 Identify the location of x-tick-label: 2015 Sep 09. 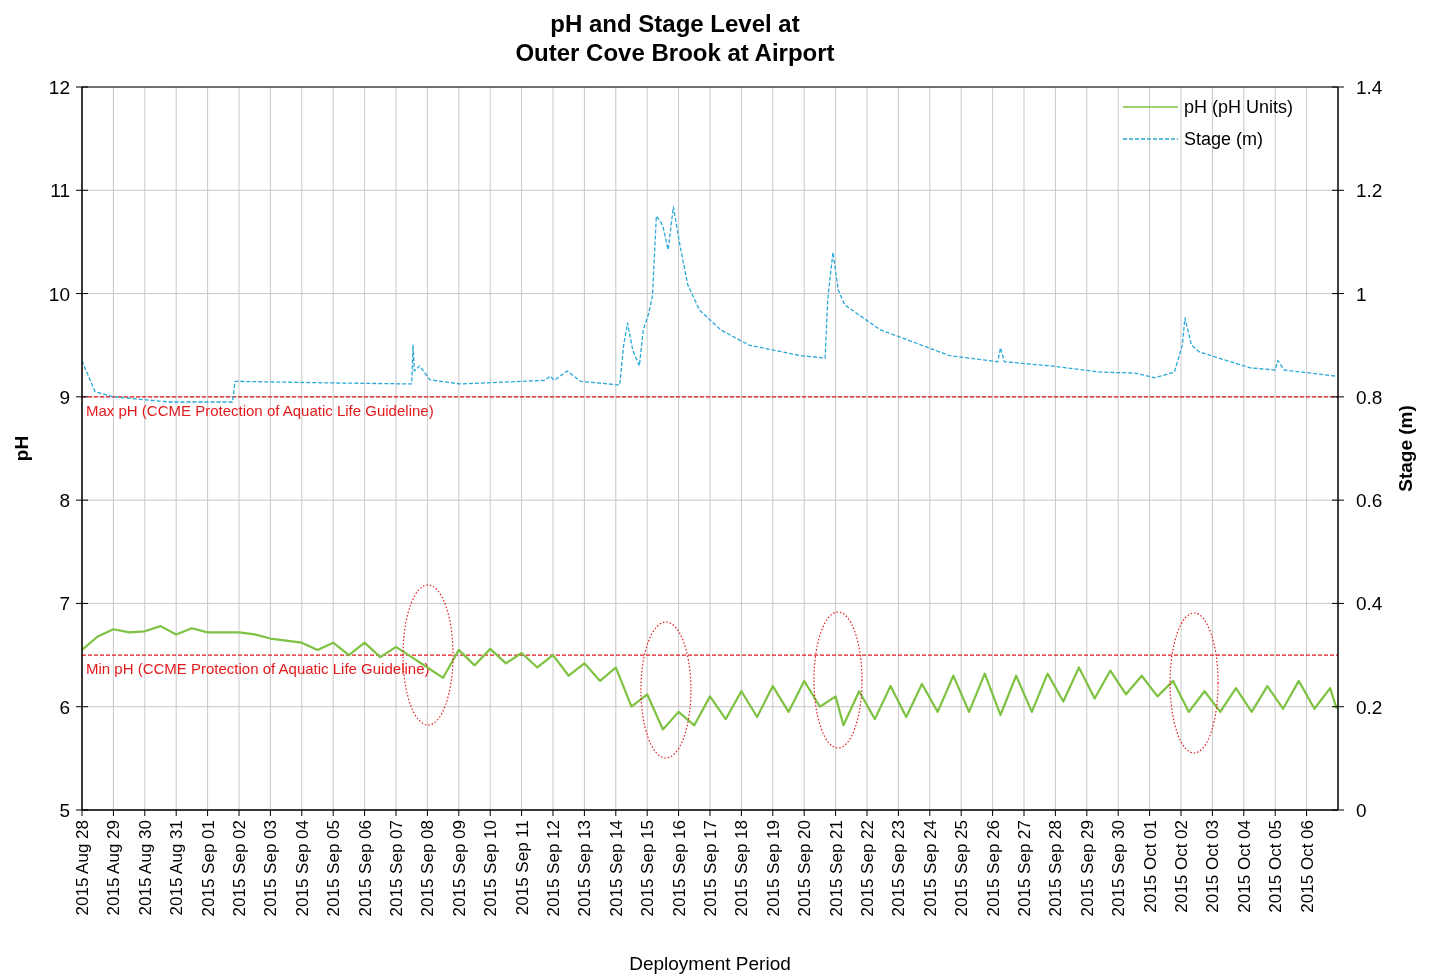
(459, 868).